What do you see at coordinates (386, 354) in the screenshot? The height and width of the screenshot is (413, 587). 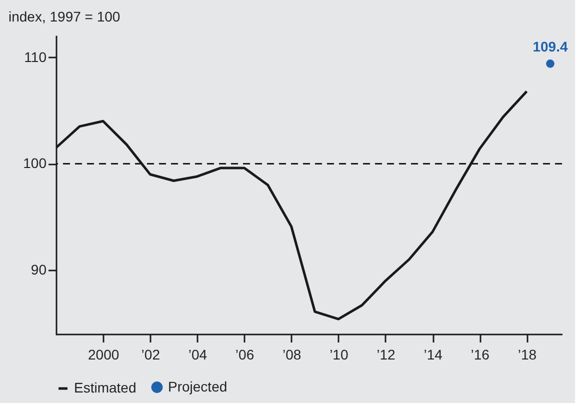 I see `x-tick-label: ’12` at bounding box center [386, 354].